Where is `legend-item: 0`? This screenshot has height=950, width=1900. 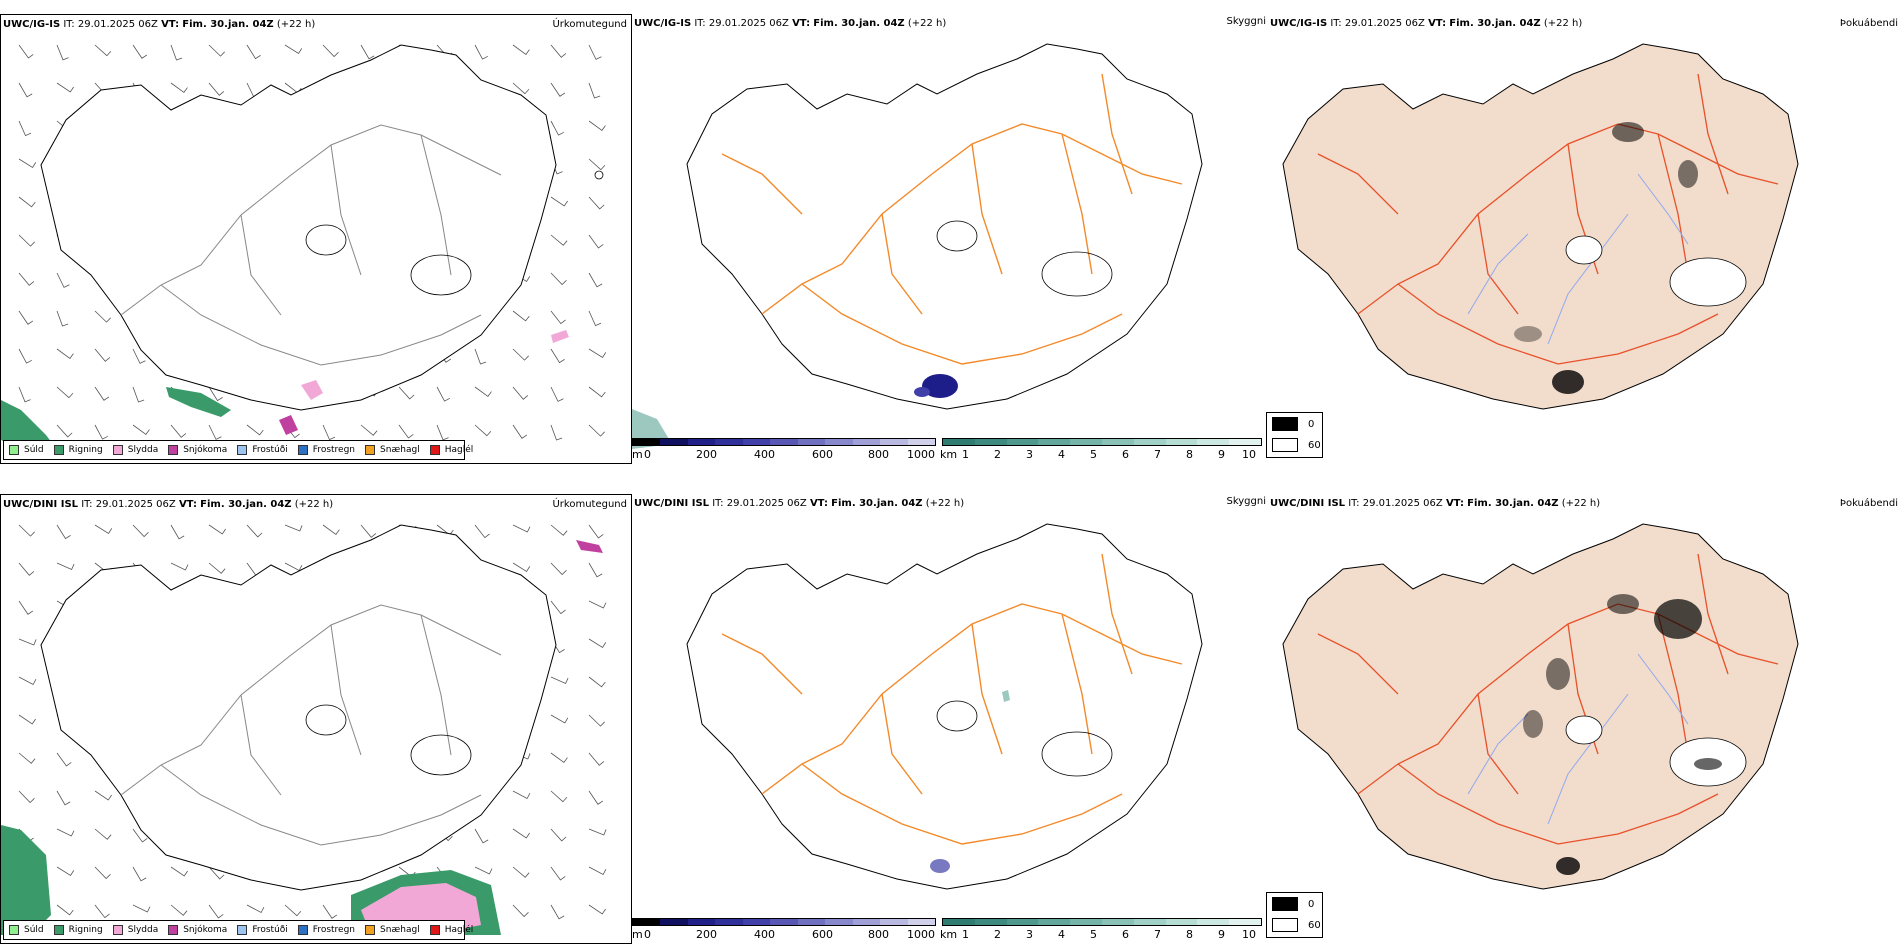
legend-item: 0 is located at coordinates (1293, 904).